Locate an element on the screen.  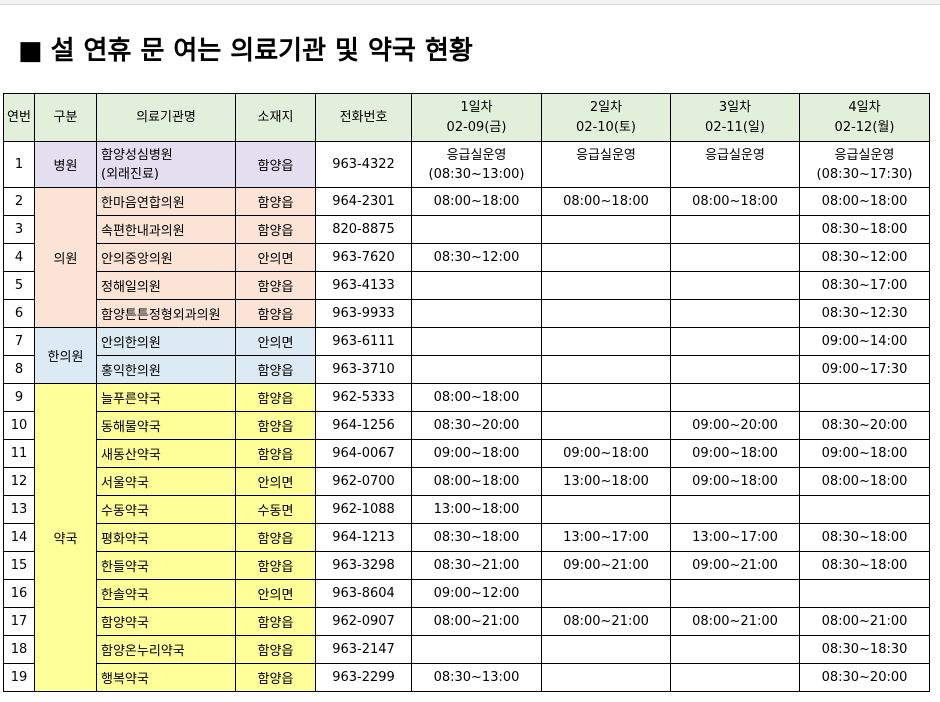
cell-day2: 08:00~18:00 is located at coordinates (606, 201).